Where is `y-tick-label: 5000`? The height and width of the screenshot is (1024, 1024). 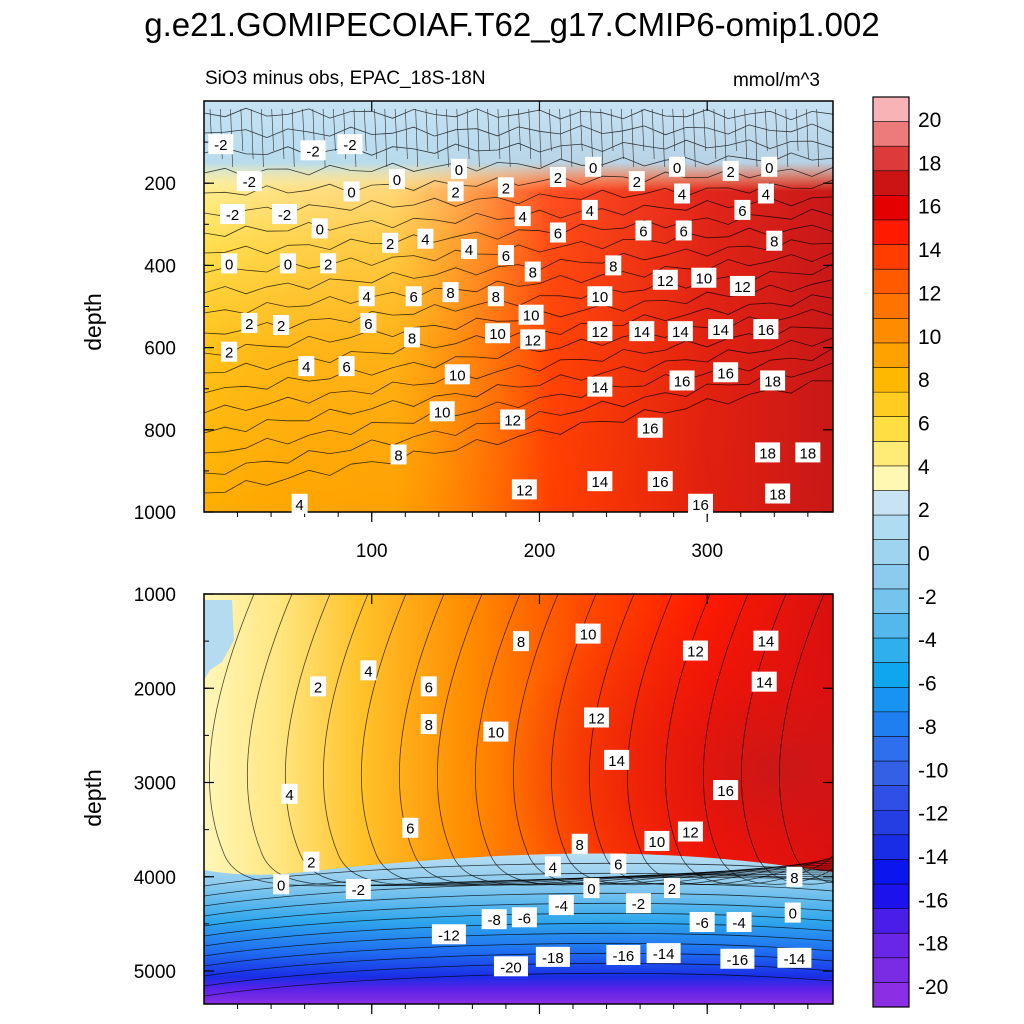
y-tick-label: 5000 is located at coordinates (155, 972).